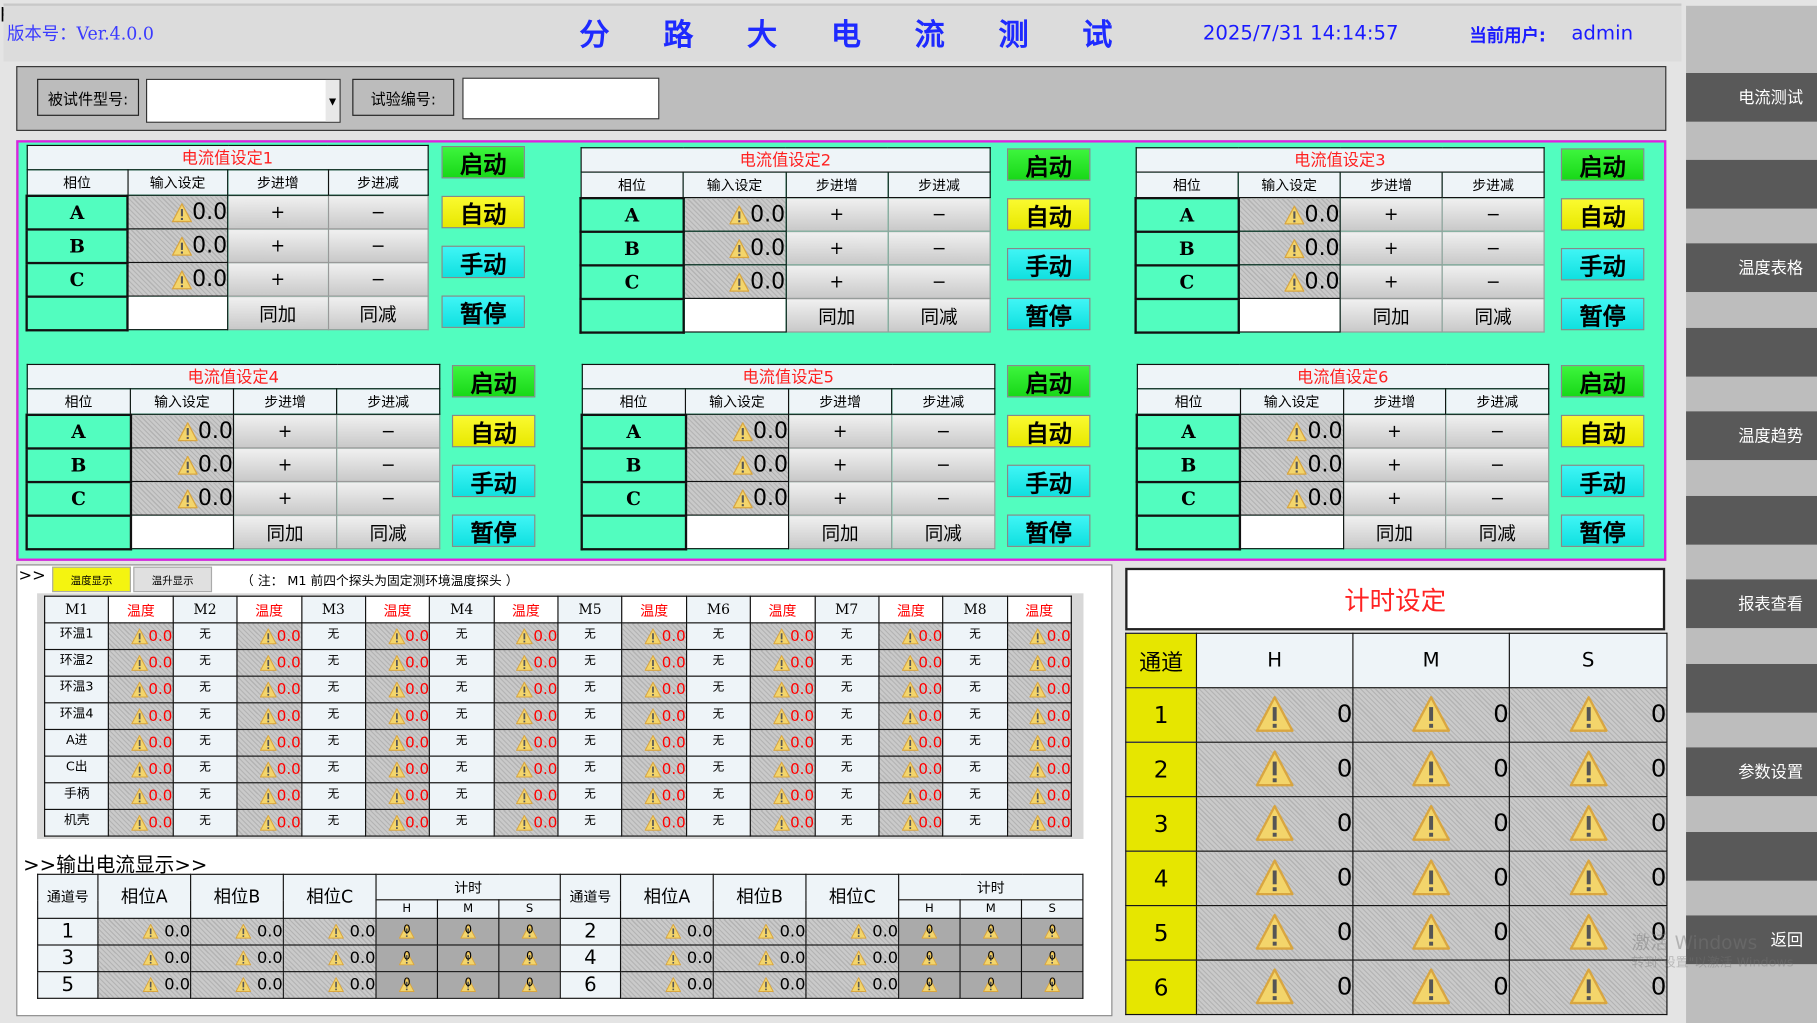  Describe the element at coordinates (243, 100) in the screenshot. I see `model-select: ▼` at that location.